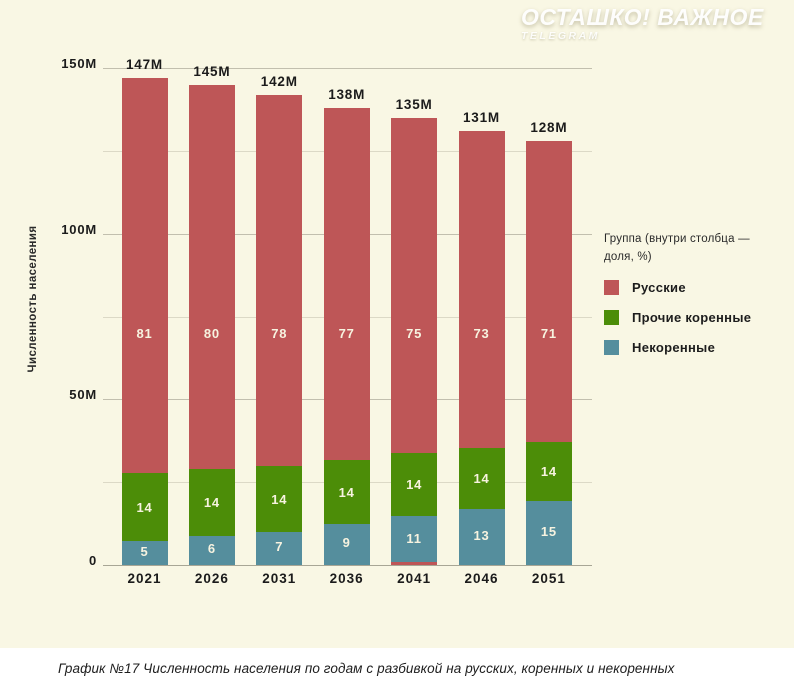  What do you see at coordinates (347, 94) in the screenshot?
I see `bar-total-label: 138M` at bounding box center [347, 94].